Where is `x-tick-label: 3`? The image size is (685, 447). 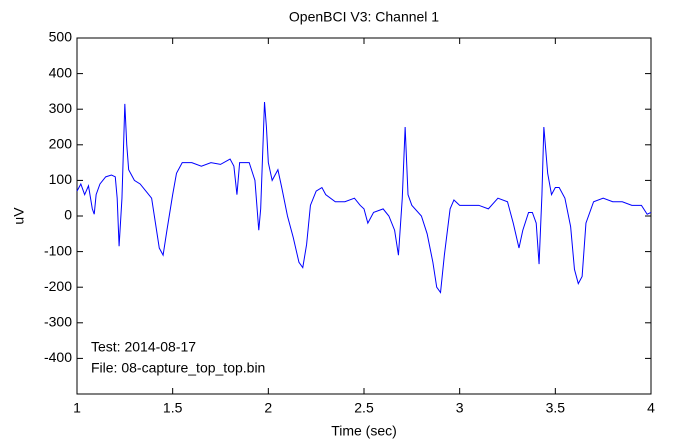
x-tick-label: 3 is located at coordinates (460, 408).